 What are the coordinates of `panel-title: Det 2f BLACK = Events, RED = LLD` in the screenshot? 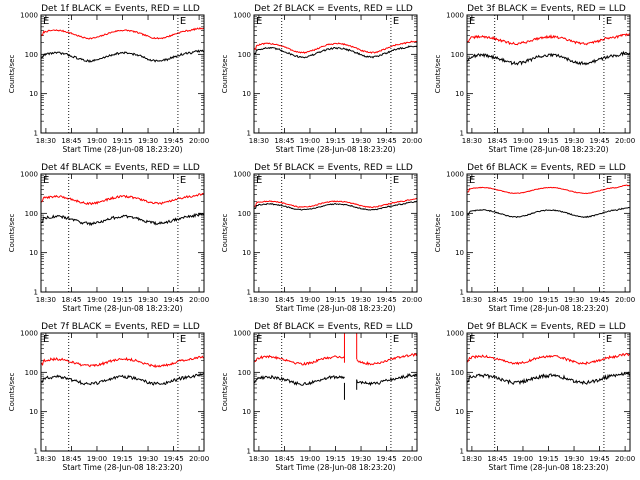 It's located at (333, 9).